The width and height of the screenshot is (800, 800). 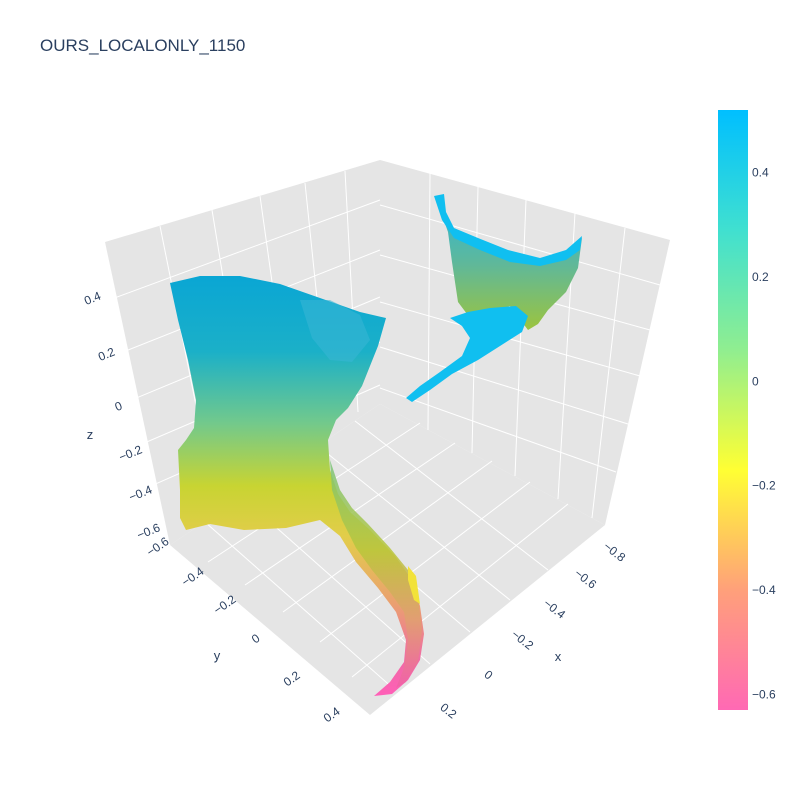 I want to click on surface-back-green, so click(x=509, y=264).